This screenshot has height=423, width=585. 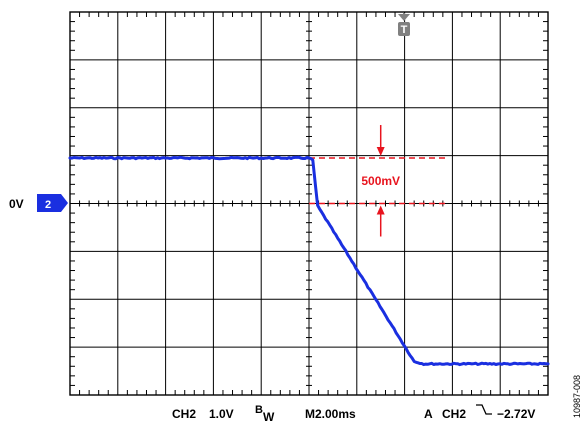 I want to click on trigger-marker-label: T, so click(x=404, y=30).